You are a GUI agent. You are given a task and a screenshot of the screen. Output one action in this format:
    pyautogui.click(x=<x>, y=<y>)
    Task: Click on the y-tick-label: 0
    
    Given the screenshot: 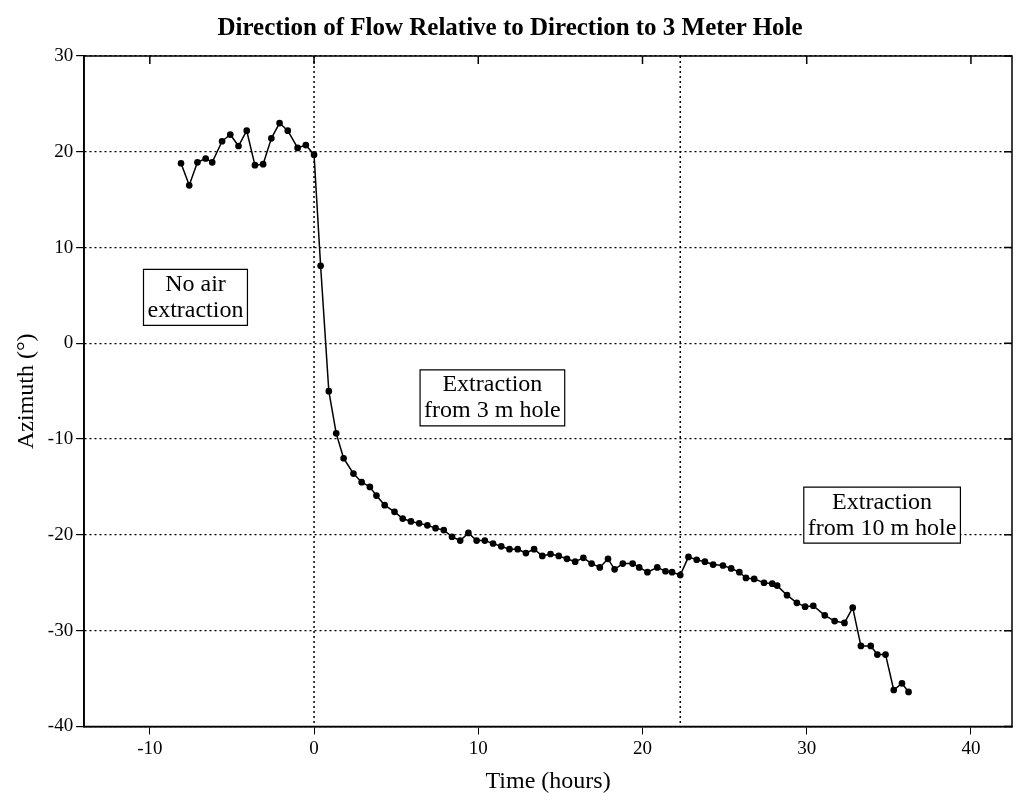 What is the action you would take?
    pyautogui.click(x=68, y=342)
    